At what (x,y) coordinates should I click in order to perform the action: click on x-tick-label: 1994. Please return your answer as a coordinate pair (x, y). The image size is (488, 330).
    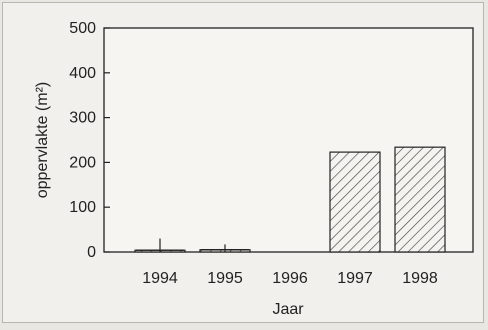
    Looking at the image, I should click on (160, 278).